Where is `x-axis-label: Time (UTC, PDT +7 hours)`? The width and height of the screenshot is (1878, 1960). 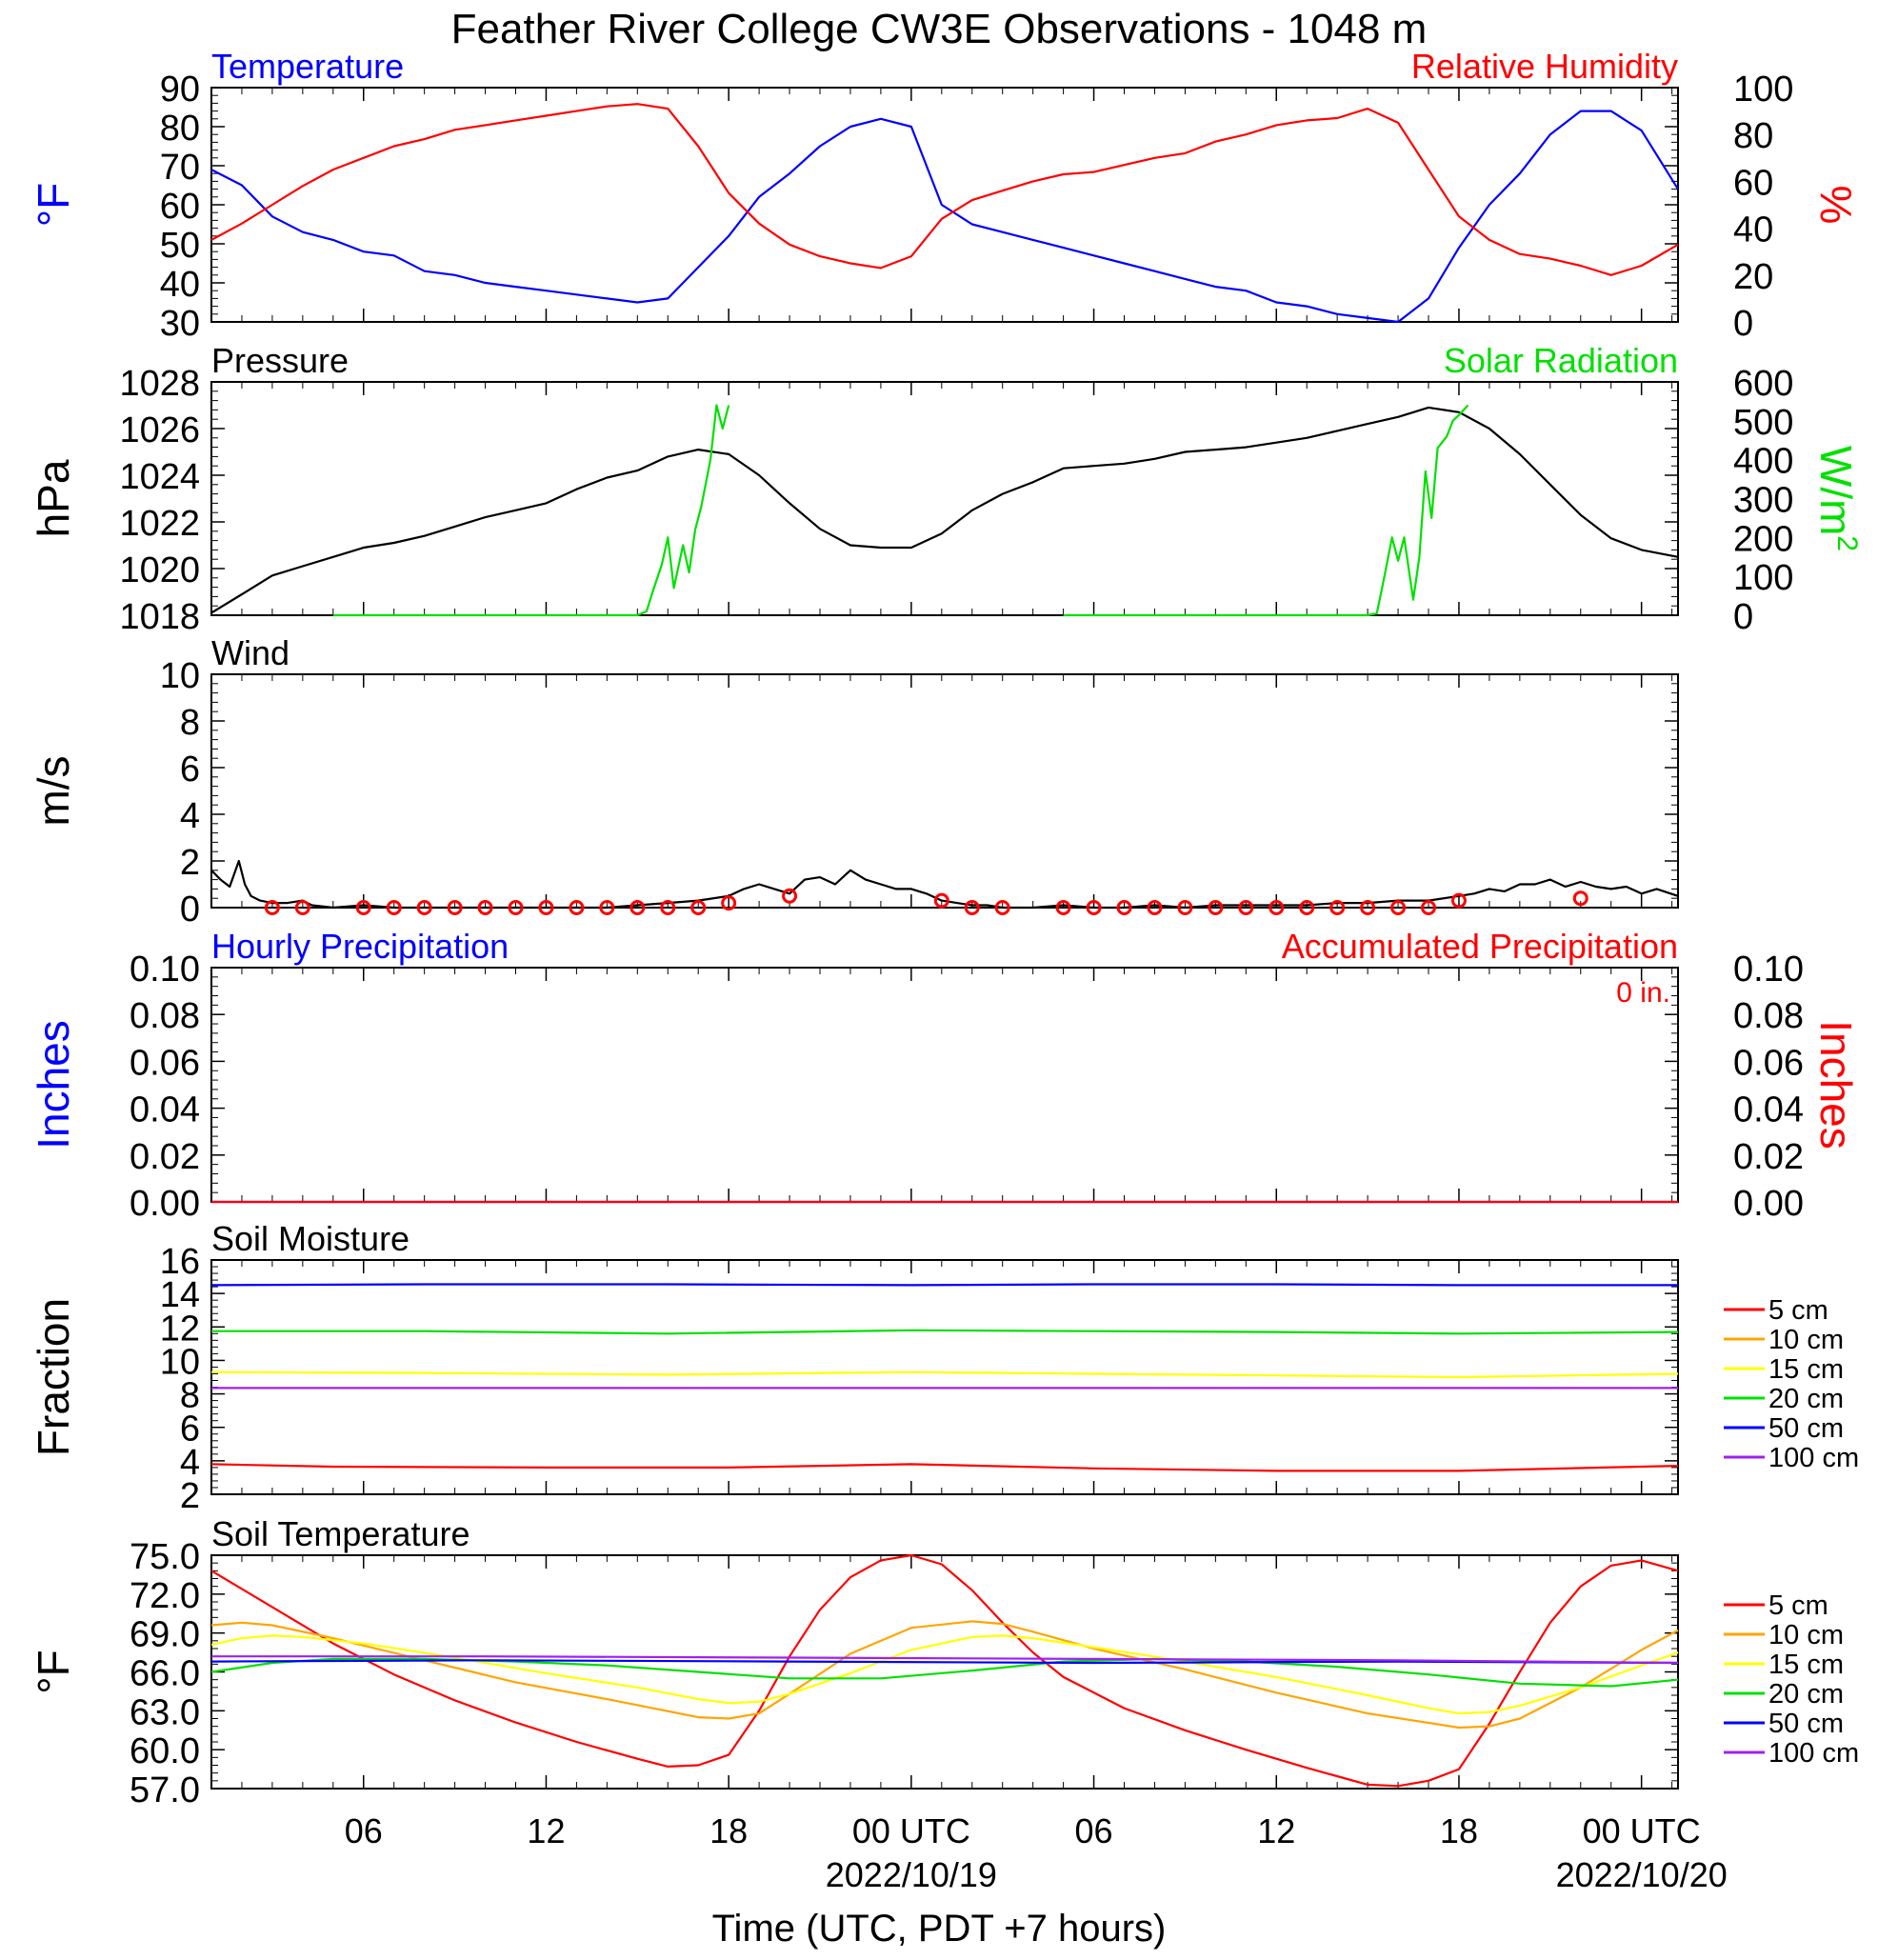
x-axis-label: Time (UTC, PDT +7 hours) is located at coordinates (939, 1929).